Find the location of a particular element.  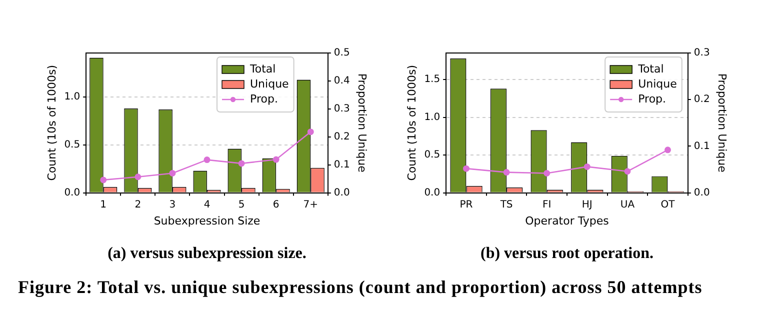

x-tick-label: 1 is located at coordinates (103, 204).